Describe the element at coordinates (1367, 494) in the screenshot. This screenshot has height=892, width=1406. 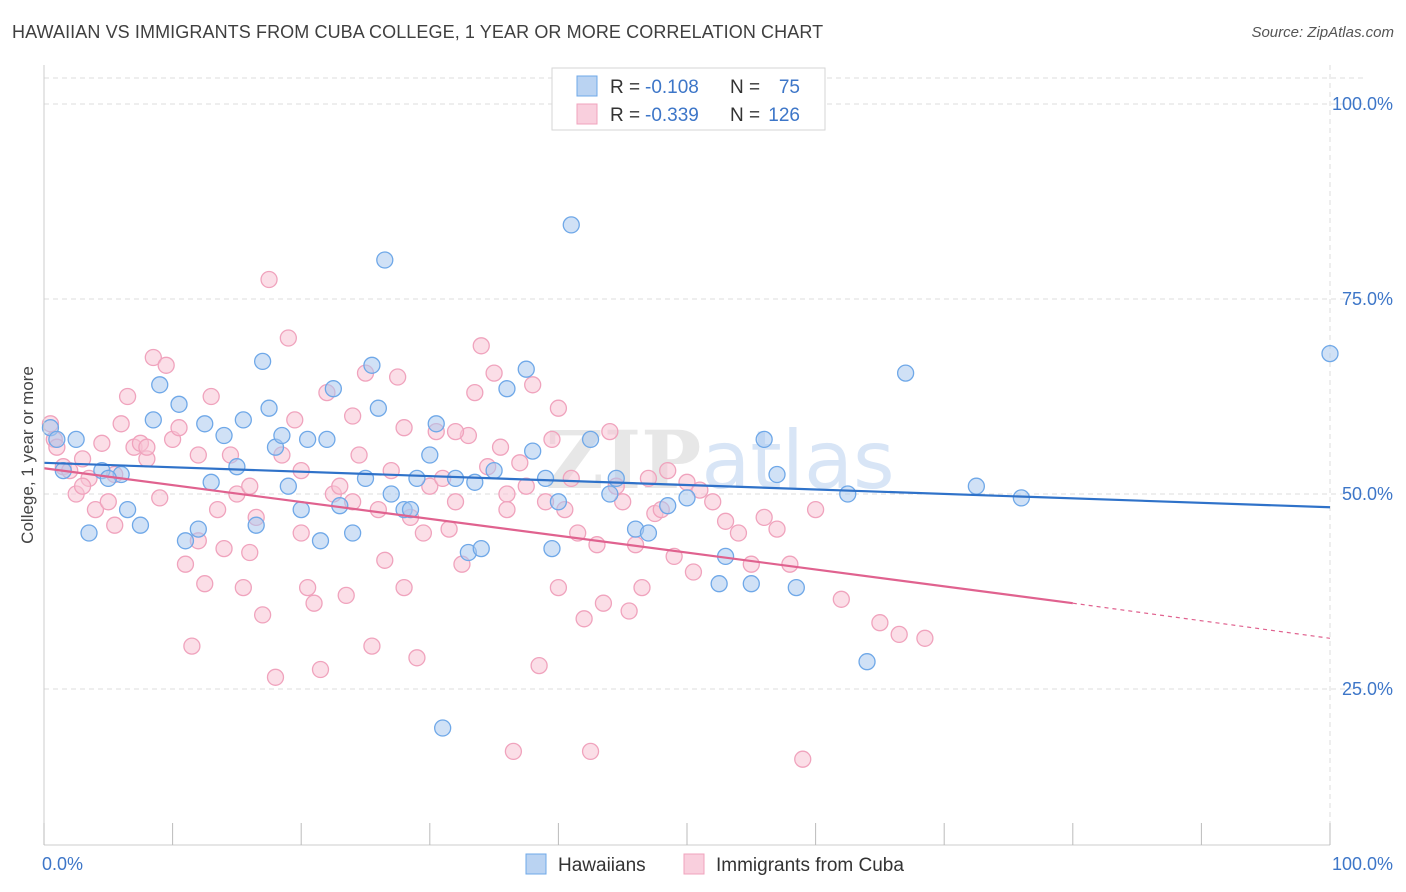
I see `y-tick-label: 50.0%` at that location.